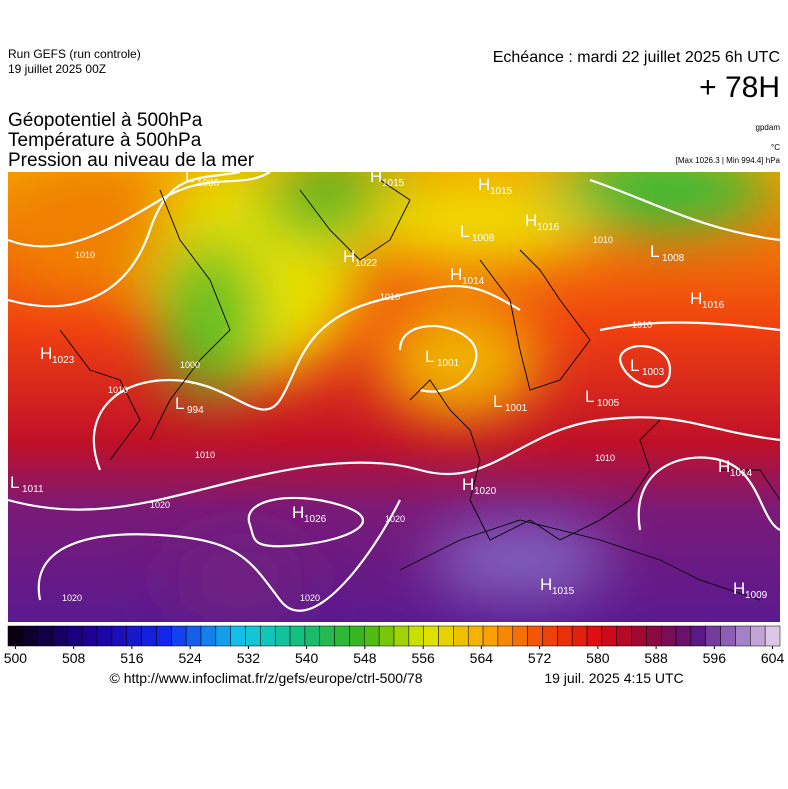 The width and height of the screenshot is (788, 789). Describe the element at coordinates (307, 658) in the screenshot. I see `colorbar-label: 540` at that location.